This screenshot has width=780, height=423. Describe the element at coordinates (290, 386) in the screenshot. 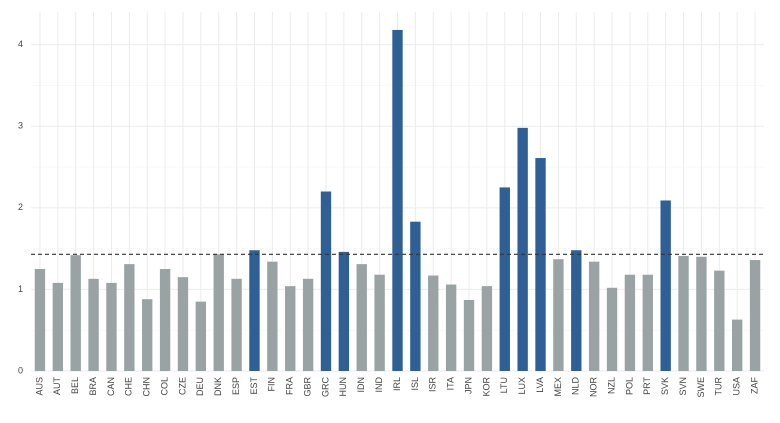

I see `x-tick-label: FRA` at that location.